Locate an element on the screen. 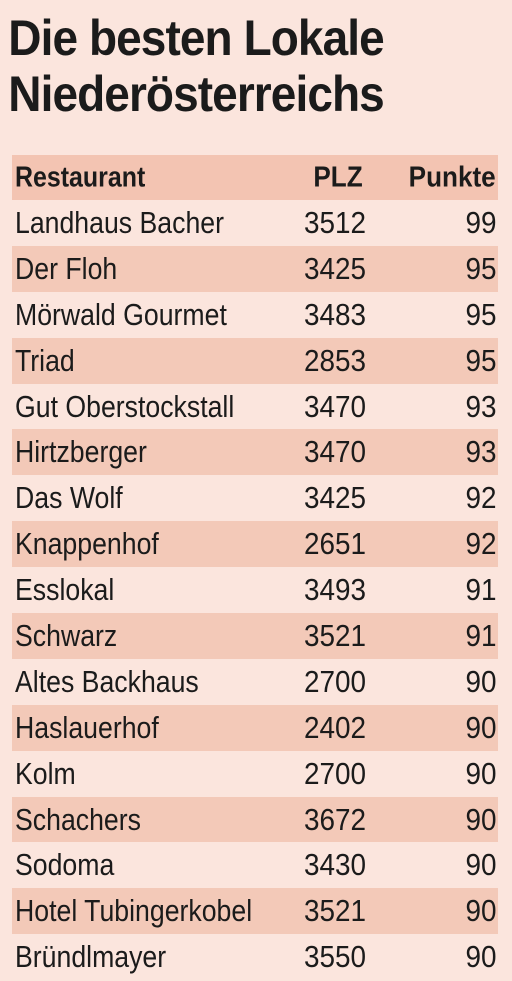 This screenshot has width=512, height=981. restaurant-punkte: 99 is located at coordinates (480, 222).